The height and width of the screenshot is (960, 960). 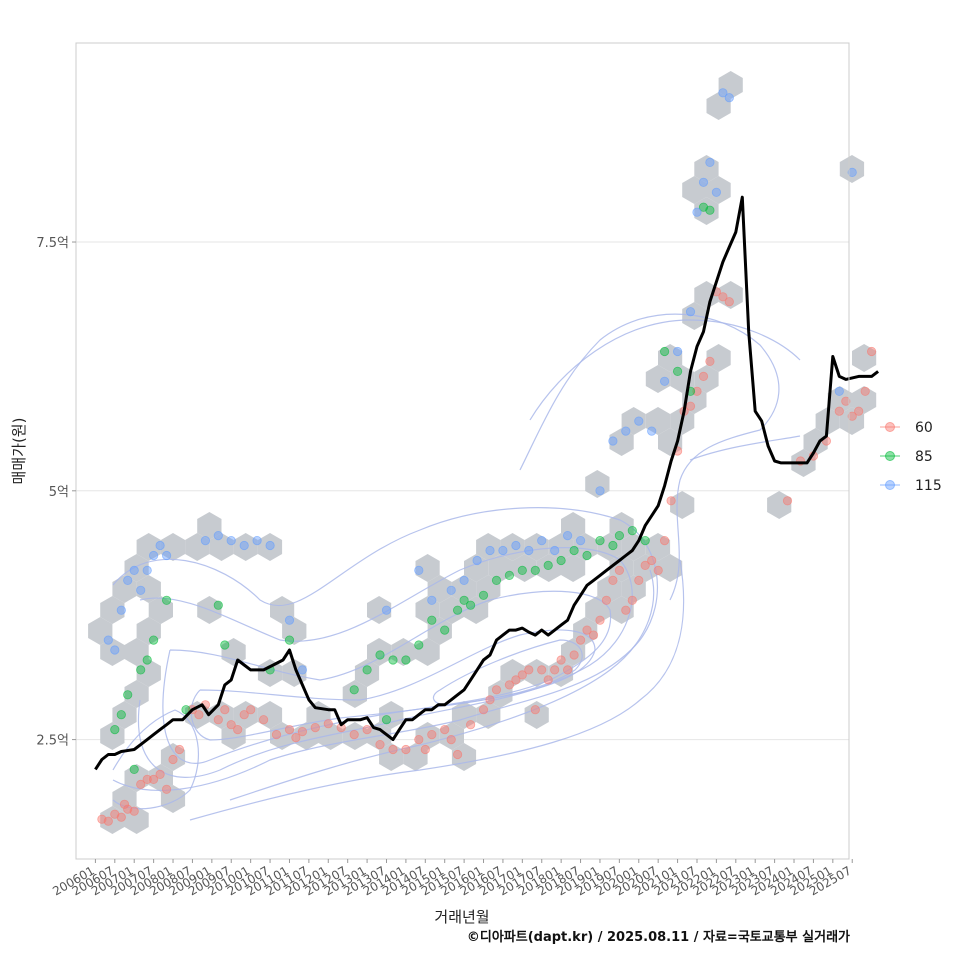 I want to click on legend-key-dot, so click(x=890, y=456).